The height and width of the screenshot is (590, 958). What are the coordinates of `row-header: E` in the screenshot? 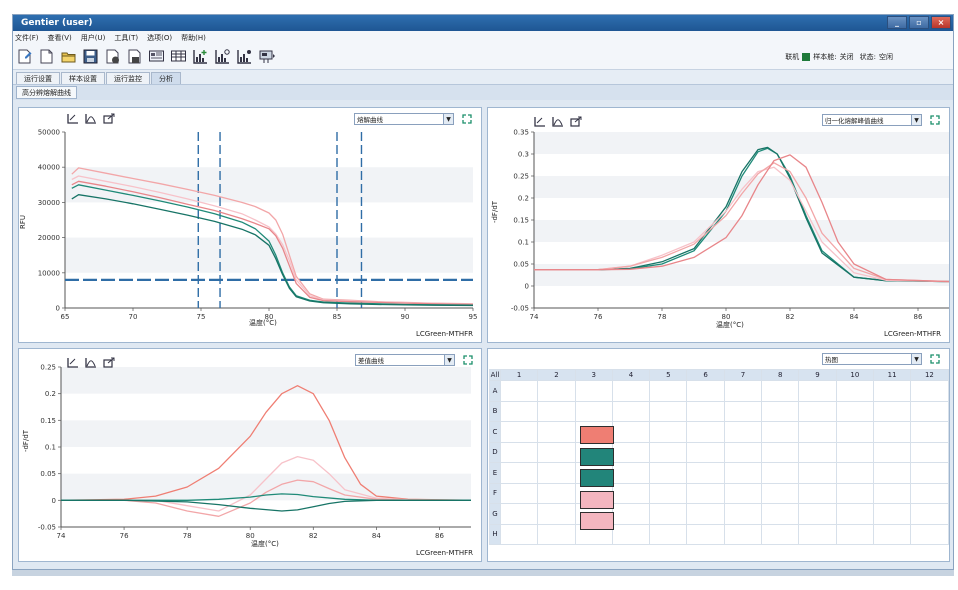 It's located at (495, 473).